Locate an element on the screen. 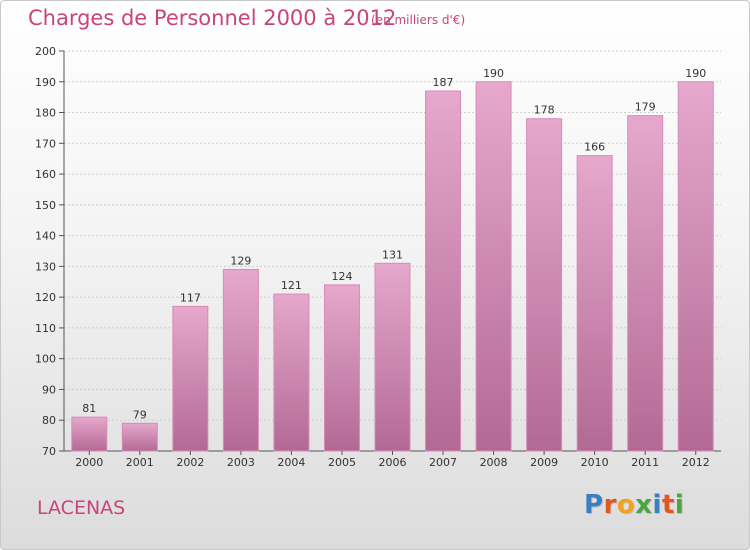 This screenshot has height=550, width=750. y-tick-label: 150 is located at coordinates (45, 205).